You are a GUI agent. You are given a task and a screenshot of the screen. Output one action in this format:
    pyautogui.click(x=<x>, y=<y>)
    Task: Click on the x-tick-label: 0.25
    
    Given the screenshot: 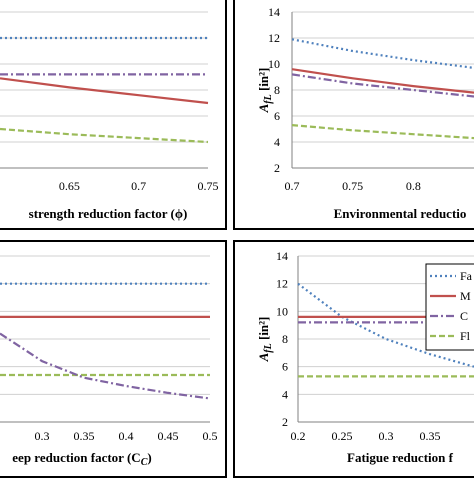 What is the action you would take?
    pyautogui.click(x=342, y=436)
    